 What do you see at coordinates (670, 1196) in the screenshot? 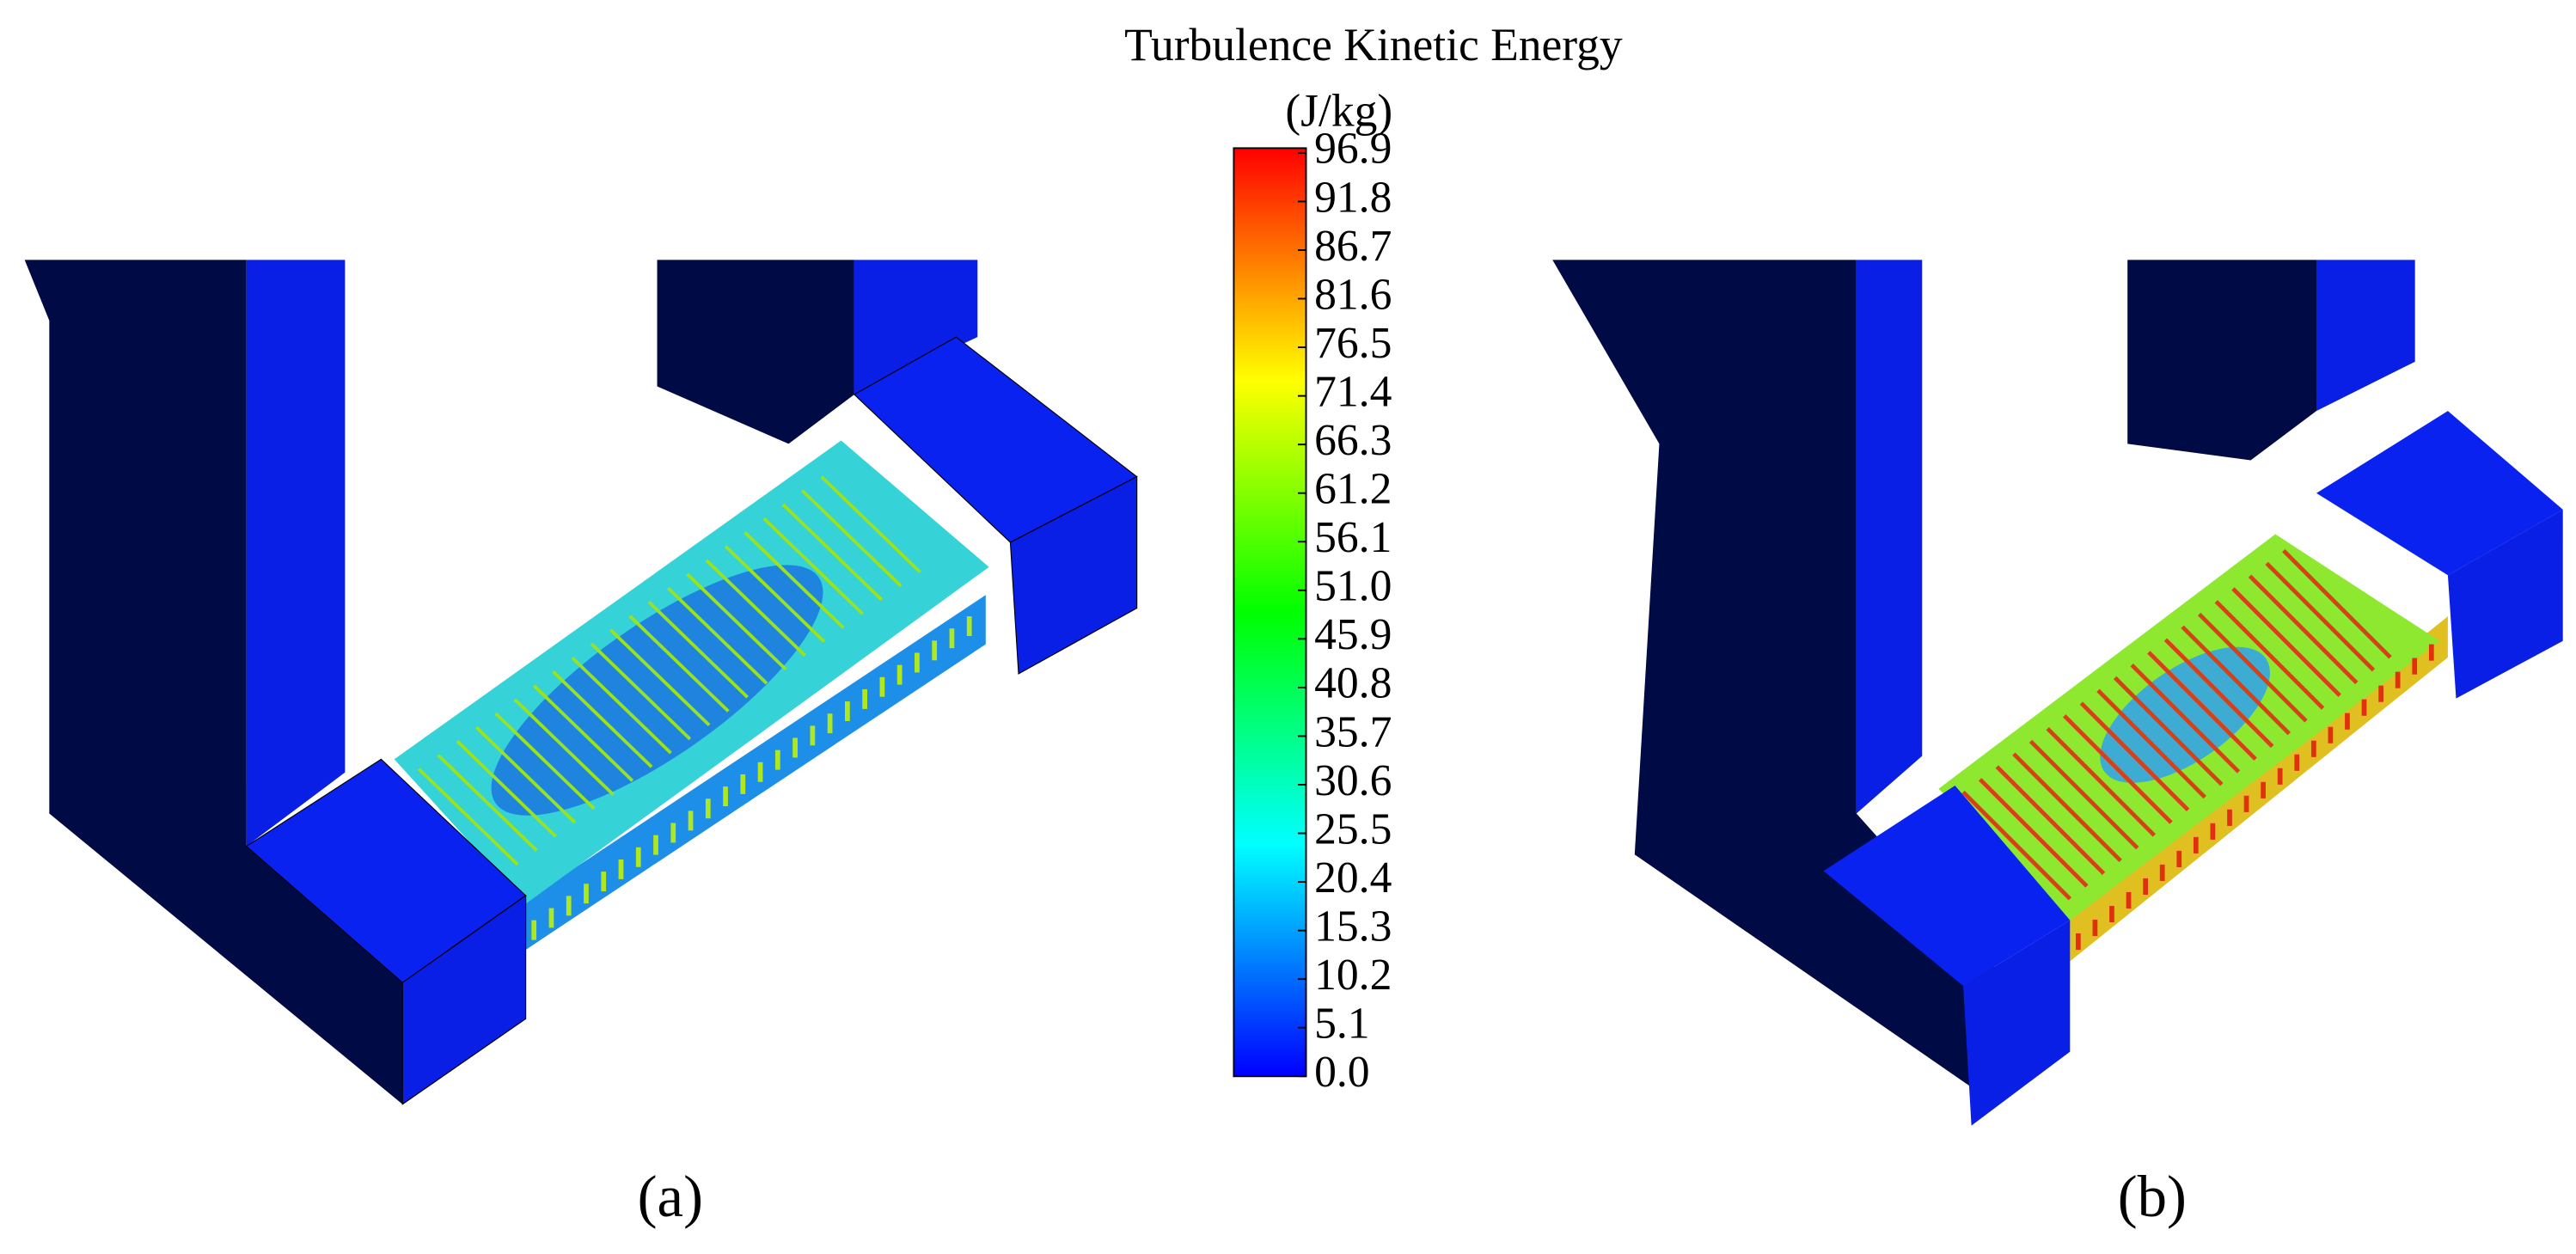
I see `panel-label: (a)` at bounding box center [670, 1196].